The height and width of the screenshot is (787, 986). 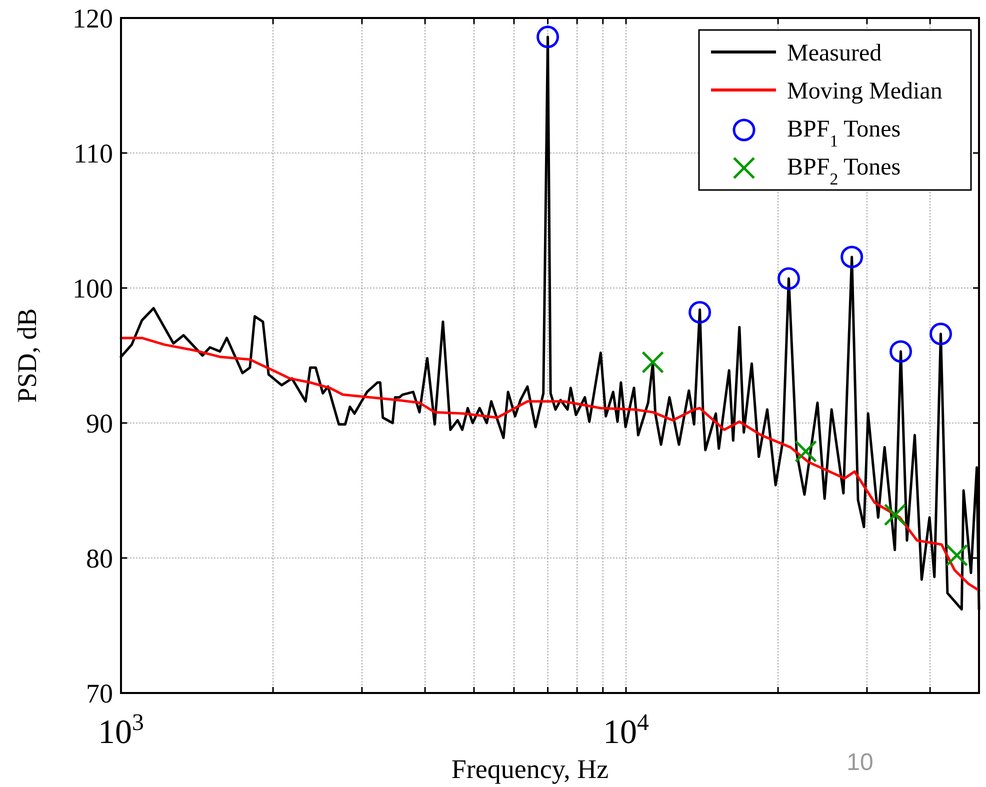 What do you see at coordinates (626, 730) in the screenshot?
I see `x-tick-label: 10$^{4}$` at bounding box center [626, 730].